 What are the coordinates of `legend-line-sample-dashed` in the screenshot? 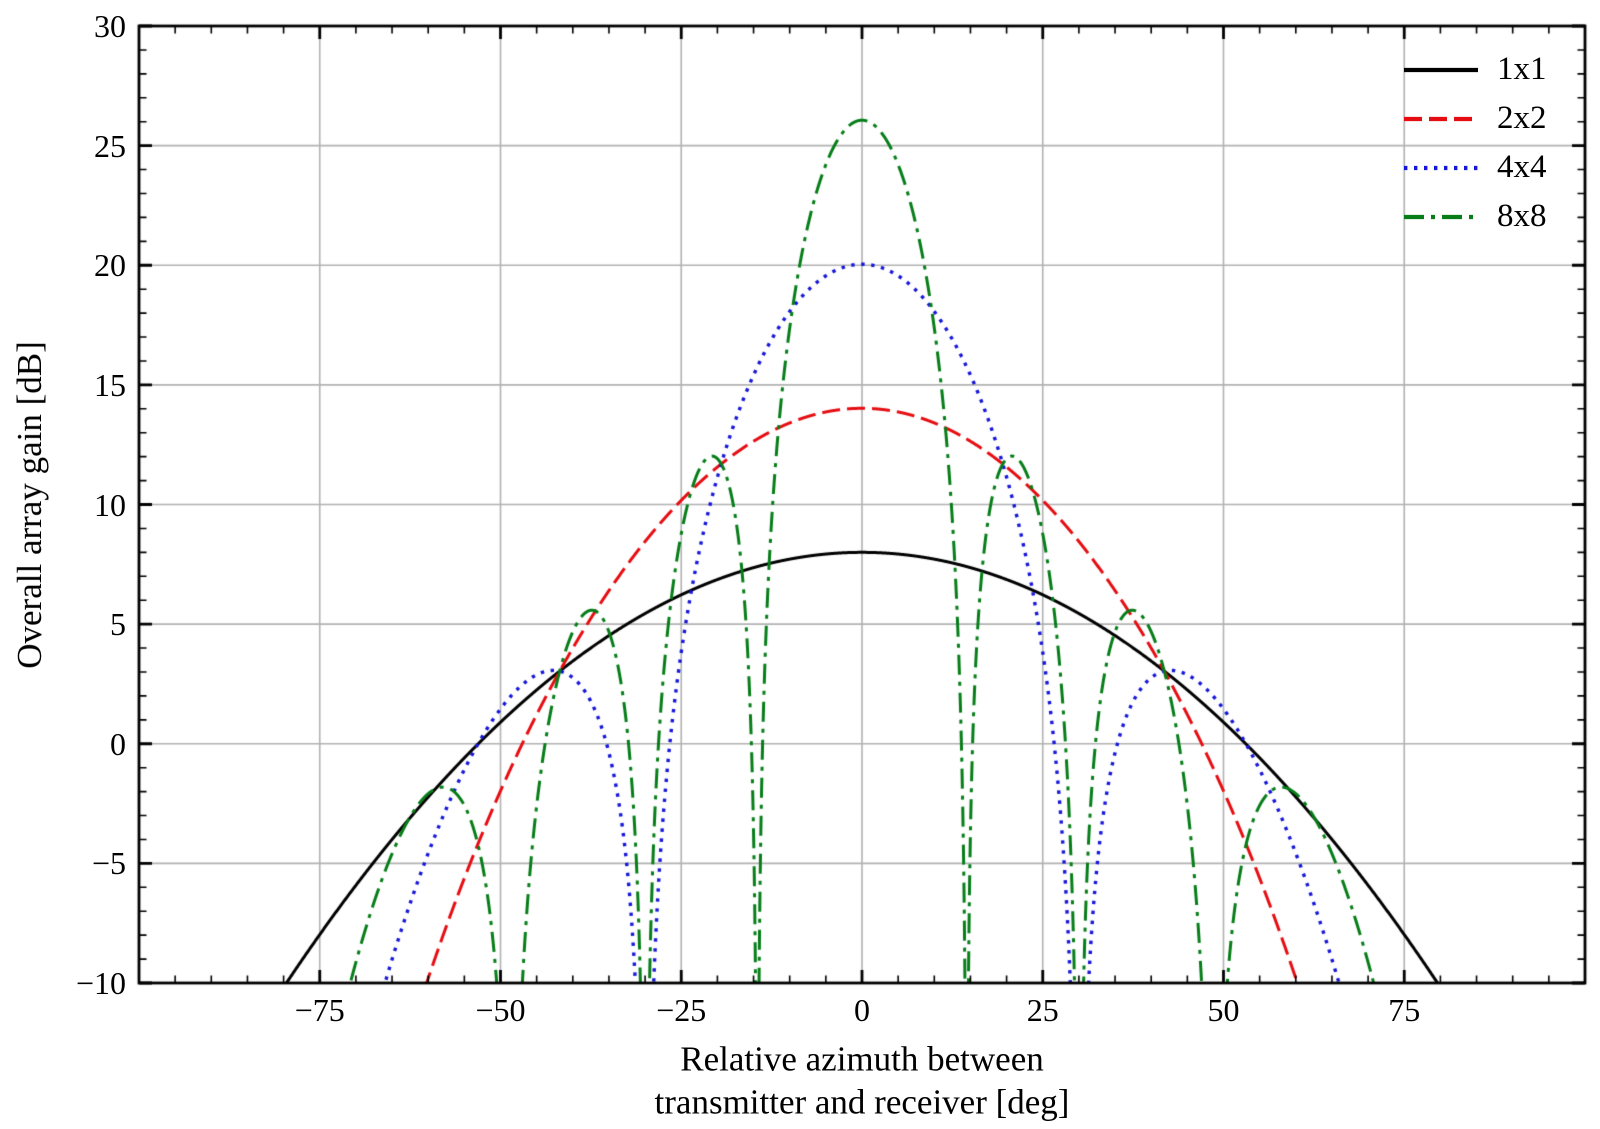 It's located at (1441, 118).